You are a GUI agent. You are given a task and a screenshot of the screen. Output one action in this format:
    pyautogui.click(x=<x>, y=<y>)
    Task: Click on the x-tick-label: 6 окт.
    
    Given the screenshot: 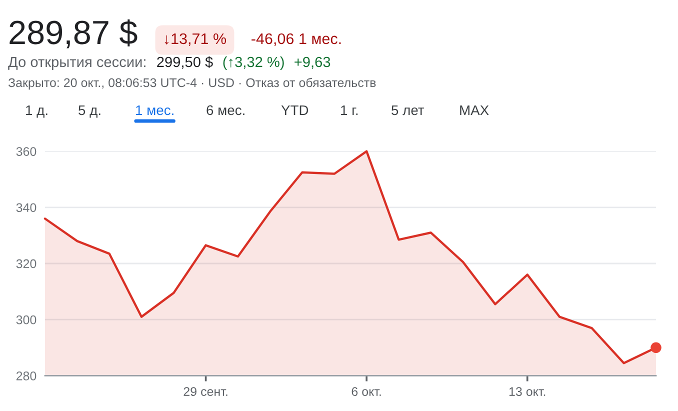 What is the action you would take?
    pyautogui.click(x=366, y=391)
    